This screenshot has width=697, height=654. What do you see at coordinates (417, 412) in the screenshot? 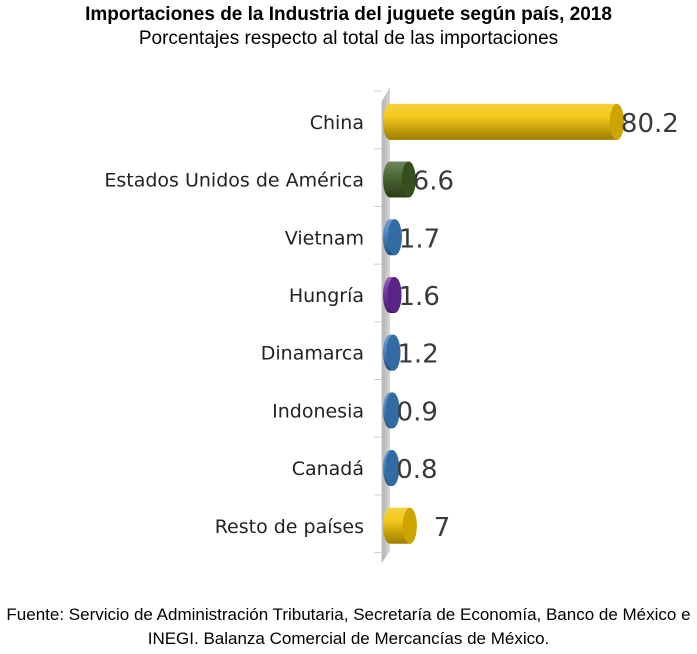
I see `data-label: 0.9` at bounding box center [417, 412].